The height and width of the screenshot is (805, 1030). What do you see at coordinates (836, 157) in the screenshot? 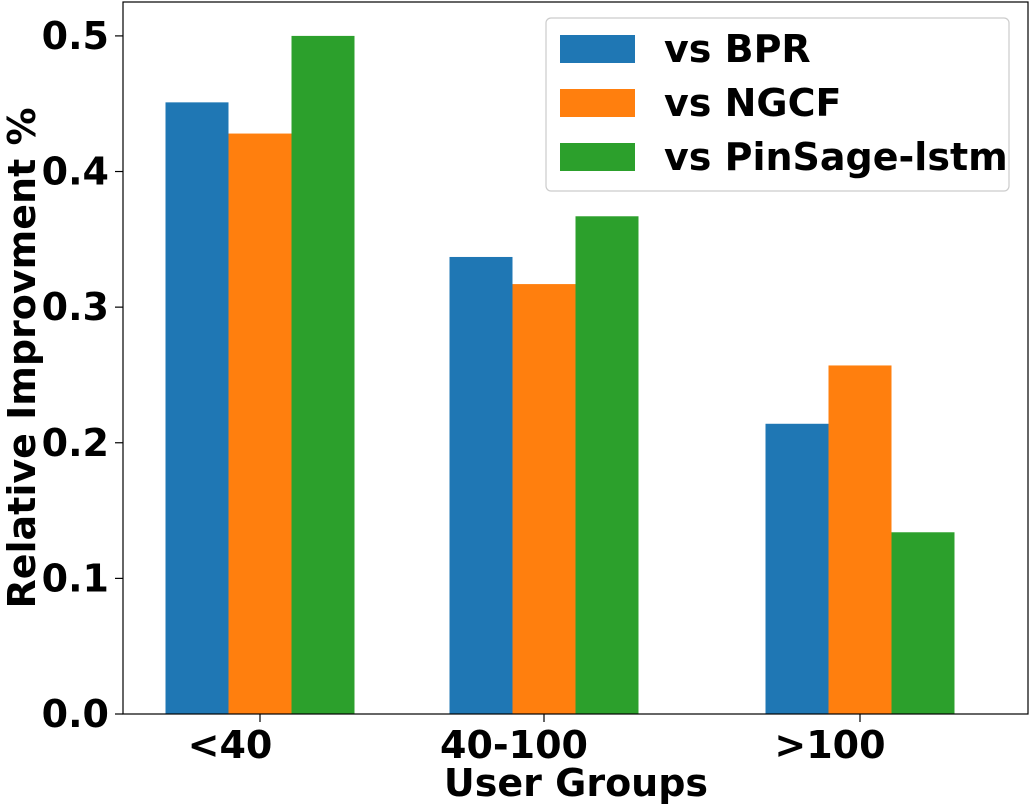
I see `legend-label: vs PinSage-lstm` at bounding box center [836, 157].